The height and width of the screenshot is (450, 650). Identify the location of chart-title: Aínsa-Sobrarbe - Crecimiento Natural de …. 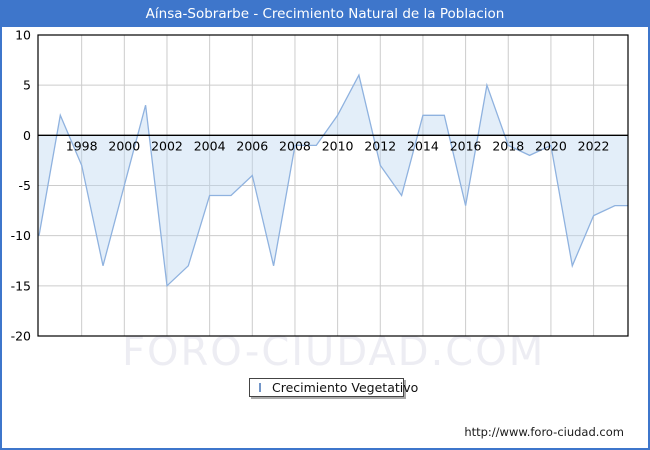
(325, 14).